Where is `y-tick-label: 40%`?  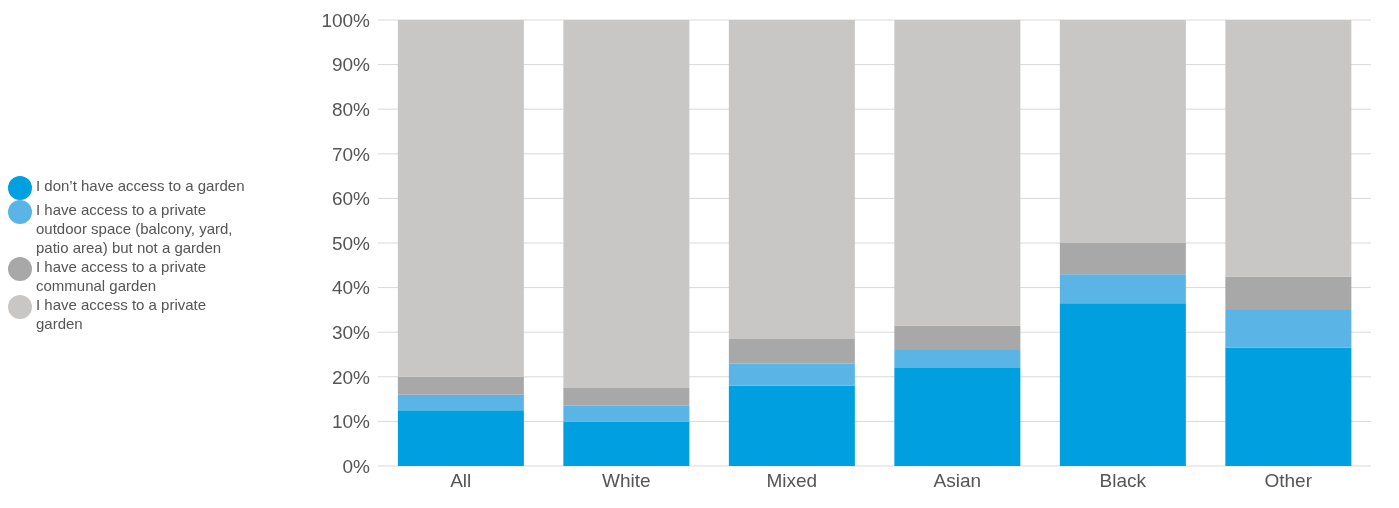 y-tick-label: 40% is located at coordinates (351, 288).